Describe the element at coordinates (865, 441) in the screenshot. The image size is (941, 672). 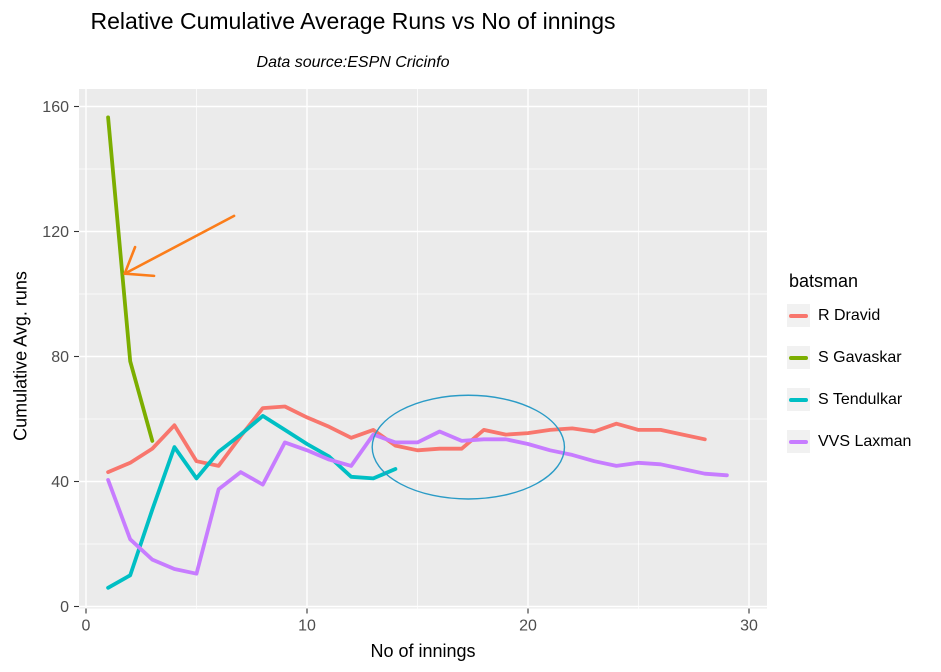
I see `legend-item-label: VVS Laxman` at that location.